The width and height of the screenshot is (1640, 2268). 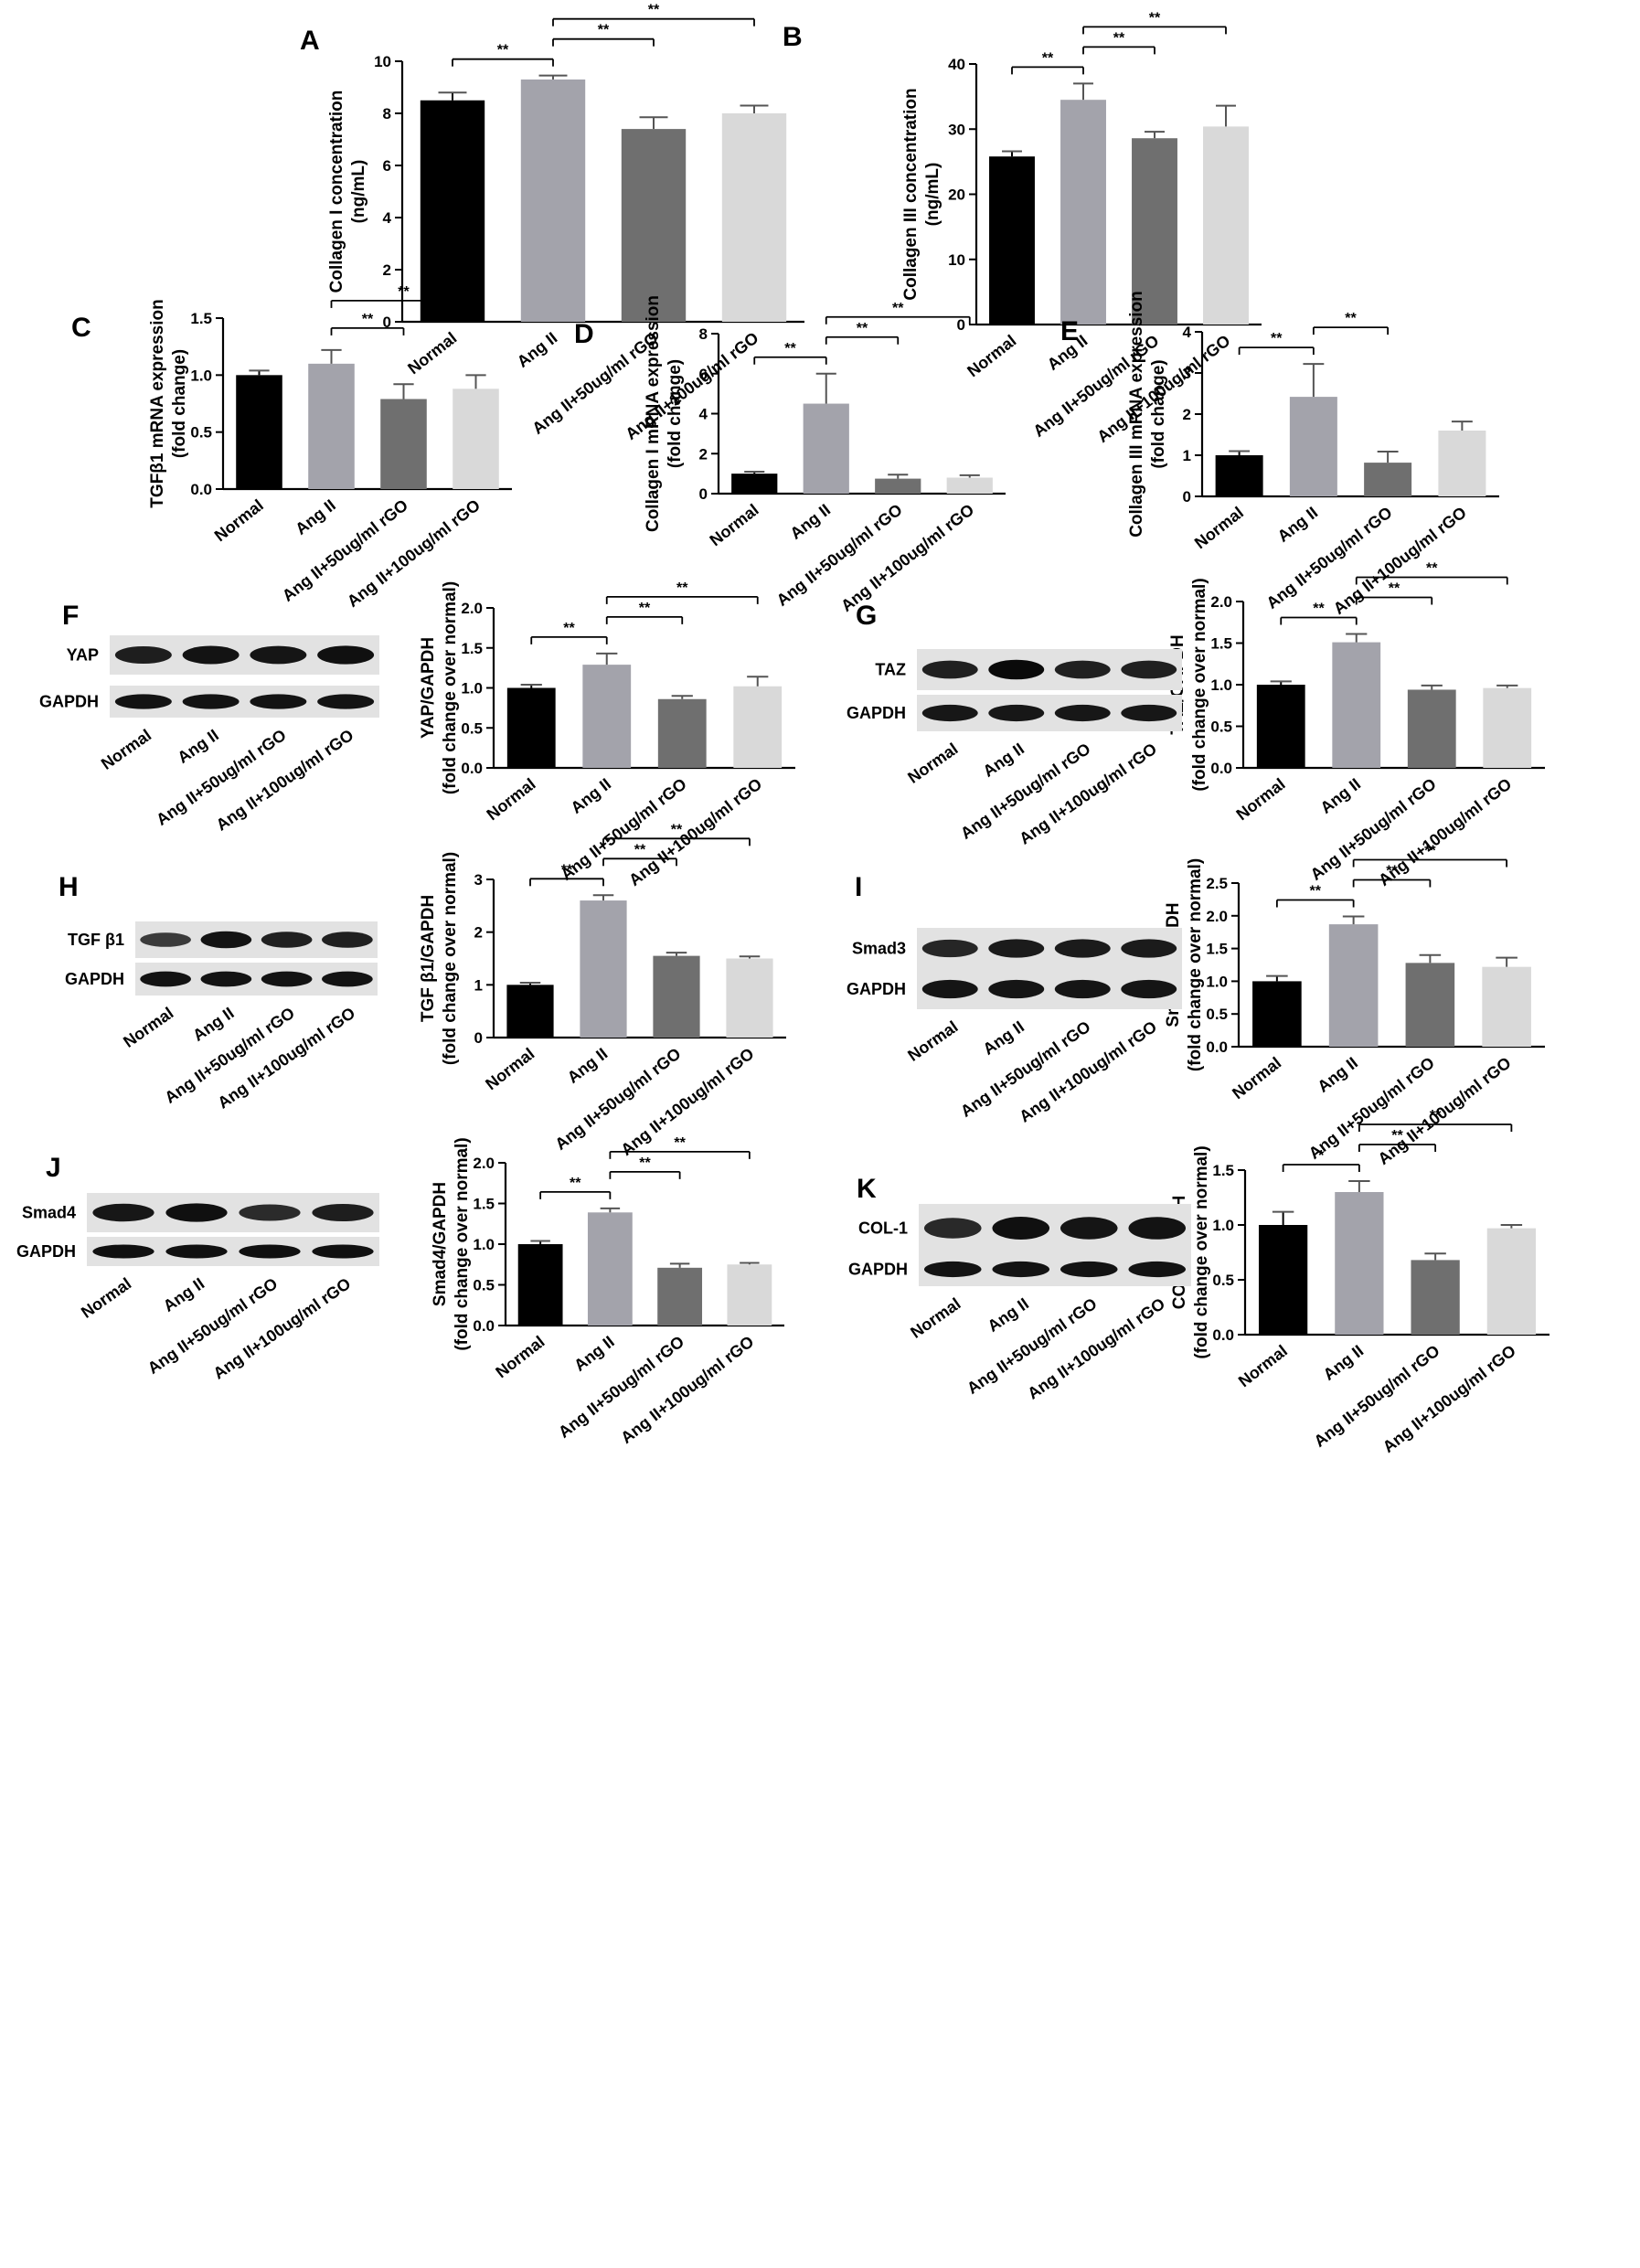 I want to click on y-tick-label: 40, so click(x=957, y=64).